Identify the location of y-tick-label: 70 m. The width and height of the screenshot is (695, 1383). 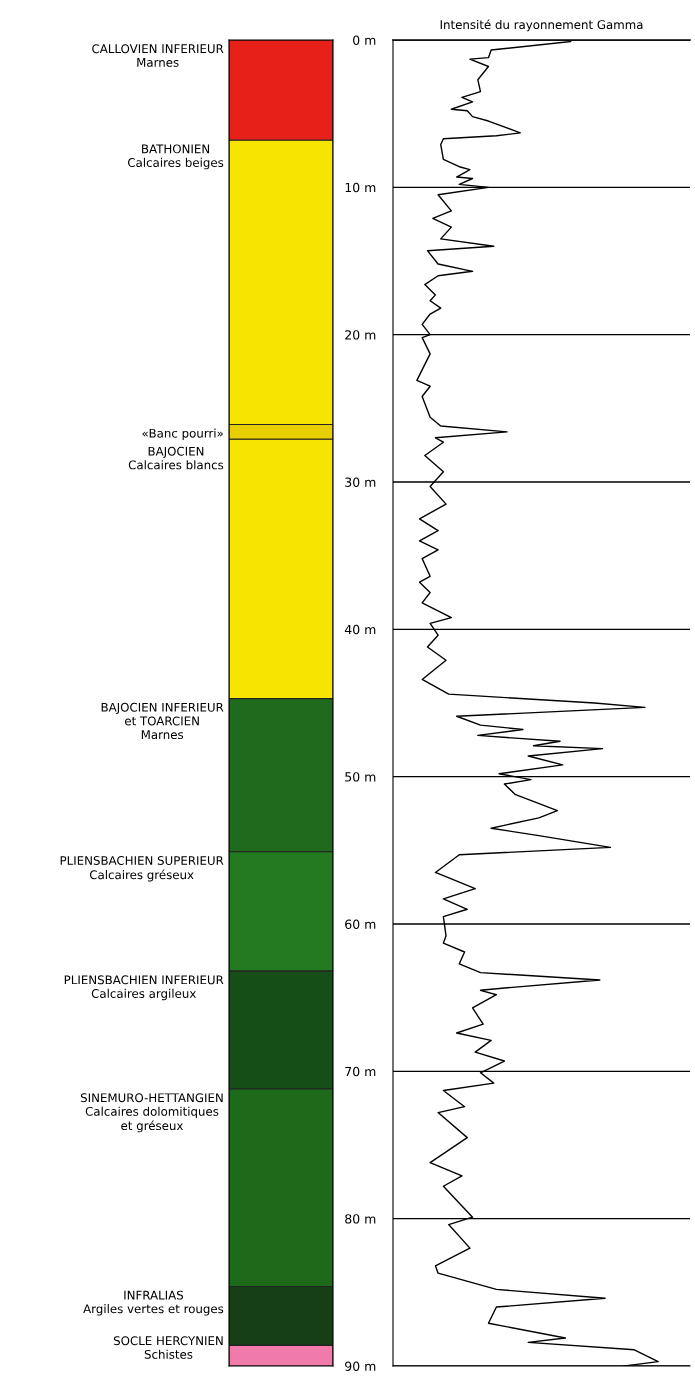
(360, 1071).